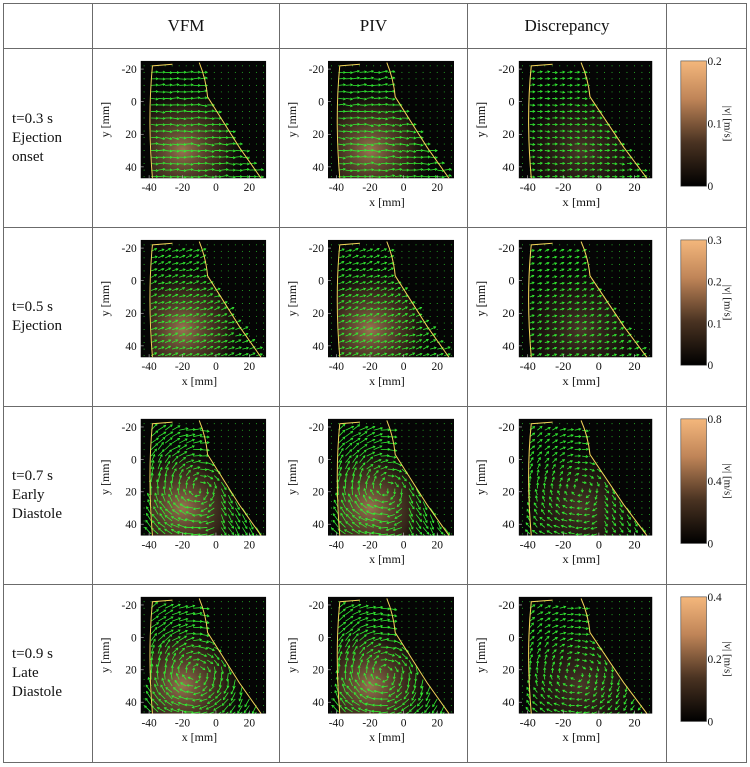  Describe the element at coordinates (183, 545) in the screenshot. I see `x-tick-label: -20` at that location.